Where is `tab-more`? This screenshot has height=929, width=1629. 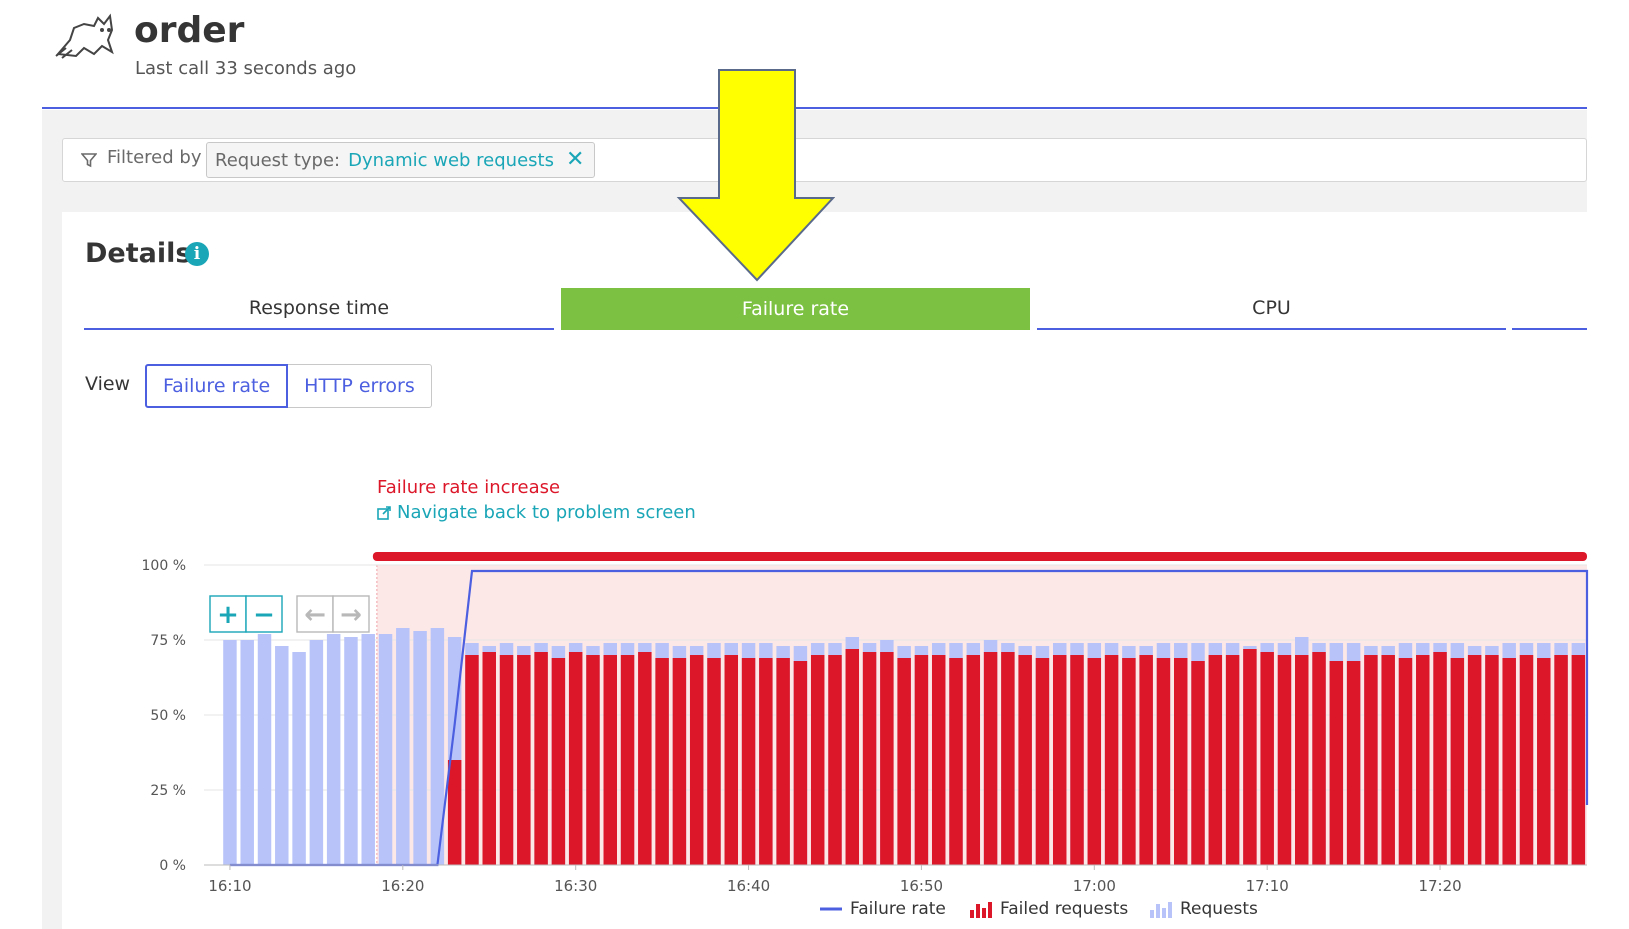 tab-more is located at coordinates (1549, 309).